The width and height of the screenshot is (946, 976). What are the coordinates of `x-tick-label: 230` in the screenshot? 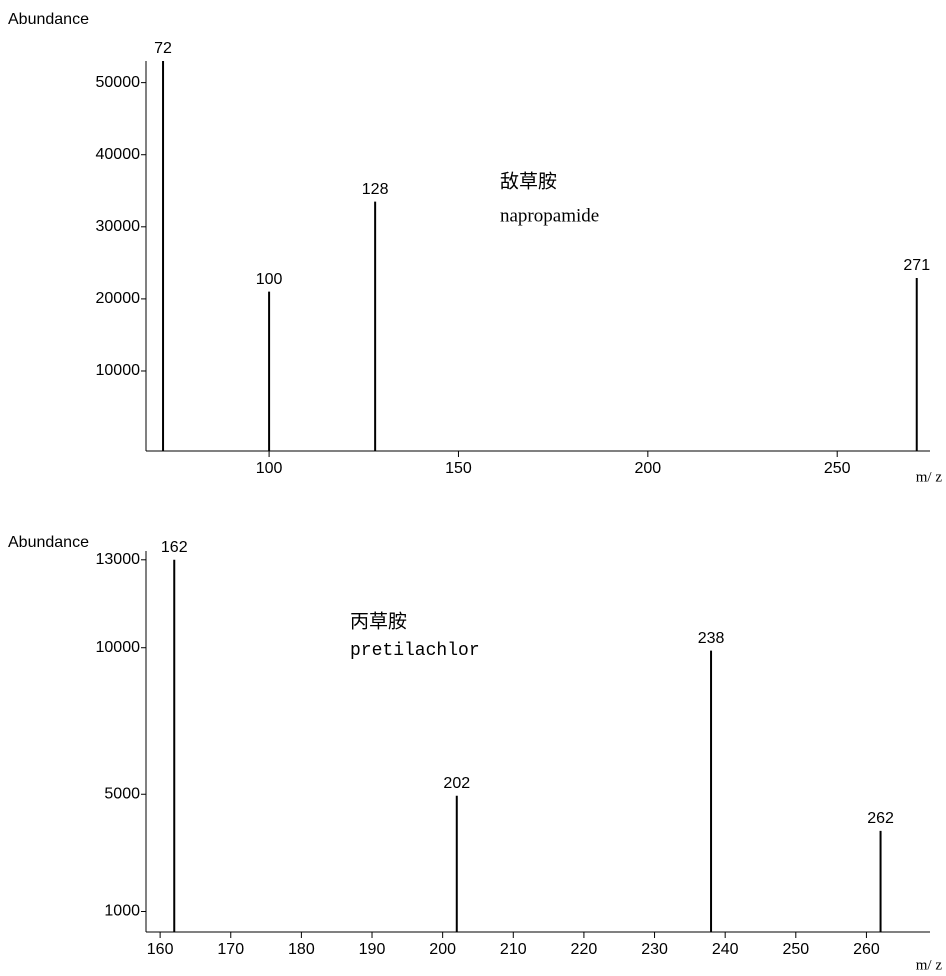 It's located at (654, 949).